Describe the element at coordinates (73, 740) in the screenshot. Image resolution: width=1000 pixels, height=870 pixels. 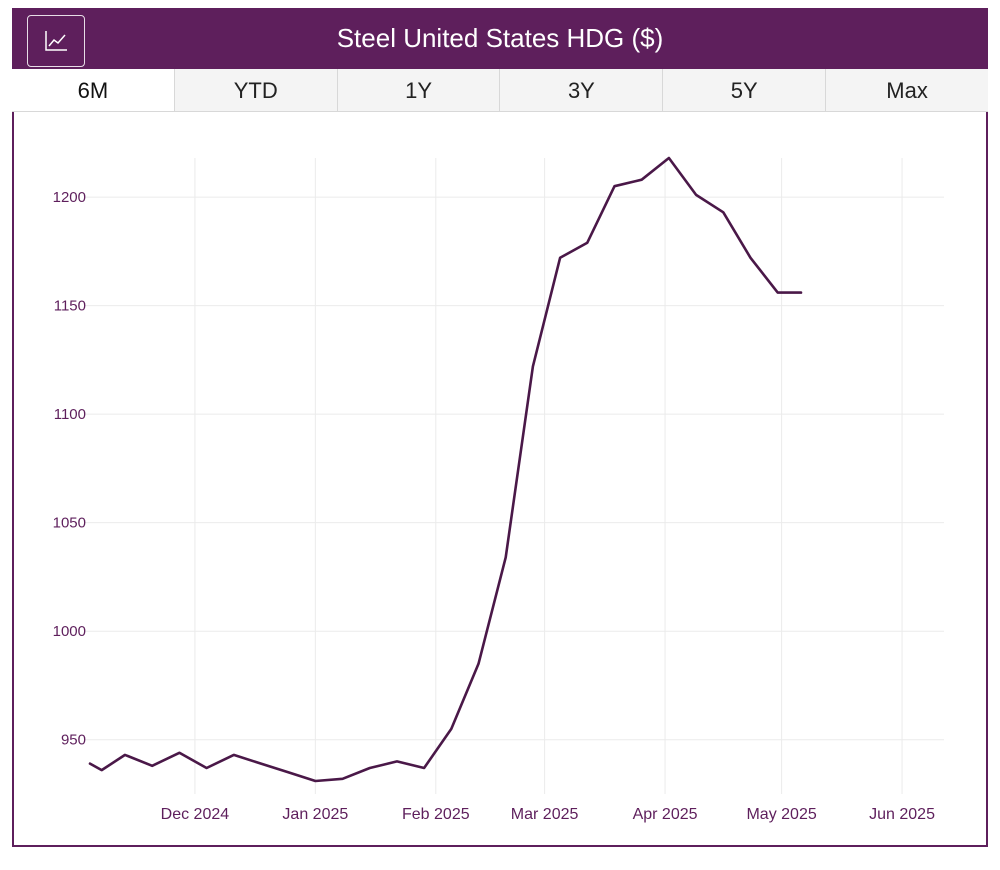
I see `y-tick-label: 950` at that location.